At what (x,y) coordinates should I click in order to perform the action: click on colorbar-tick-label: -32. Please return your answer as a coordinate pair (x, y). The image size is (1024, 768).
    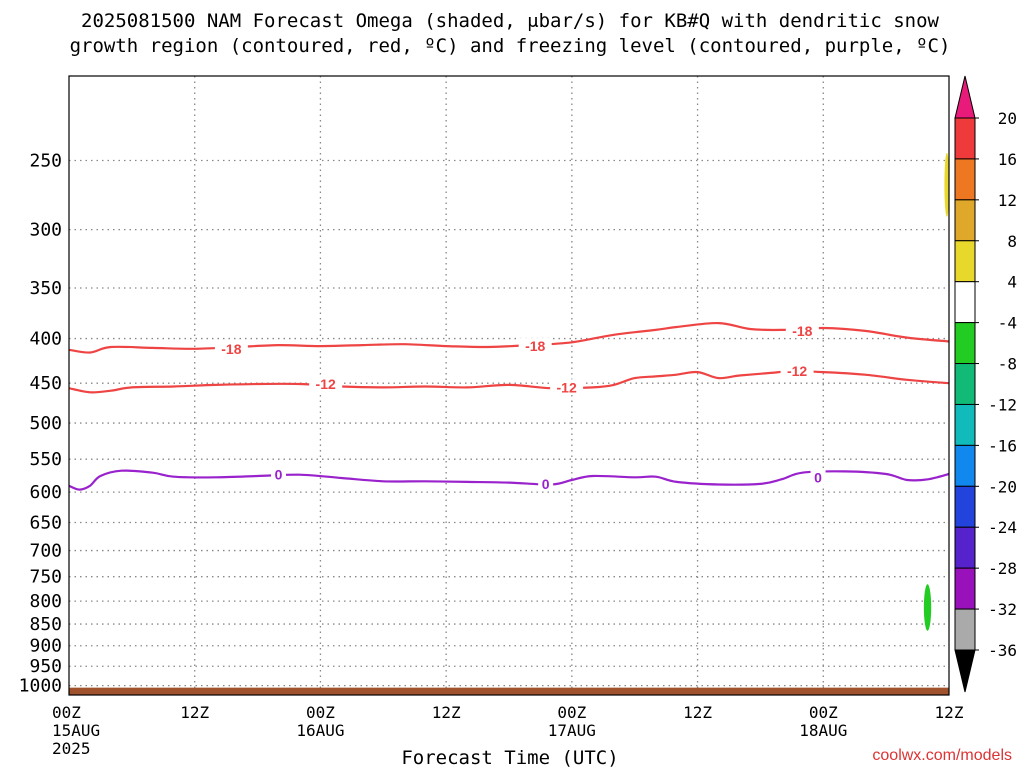
    Looking at the image, I should click on (1002, 609).